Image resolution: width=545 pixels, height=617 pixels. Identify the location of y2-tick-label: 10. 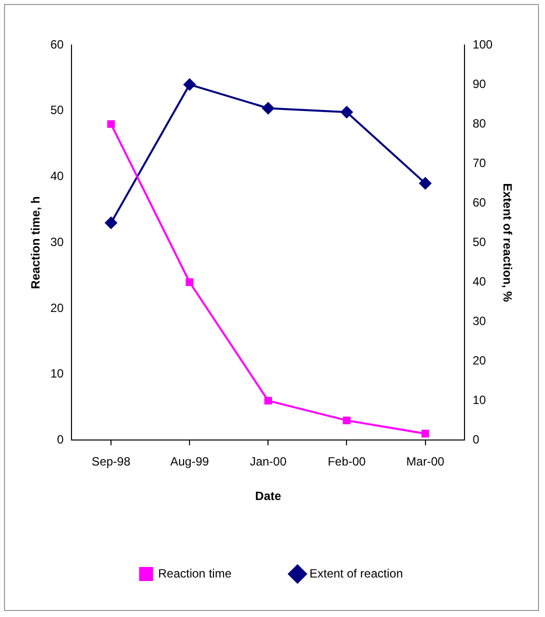
(479, 399).